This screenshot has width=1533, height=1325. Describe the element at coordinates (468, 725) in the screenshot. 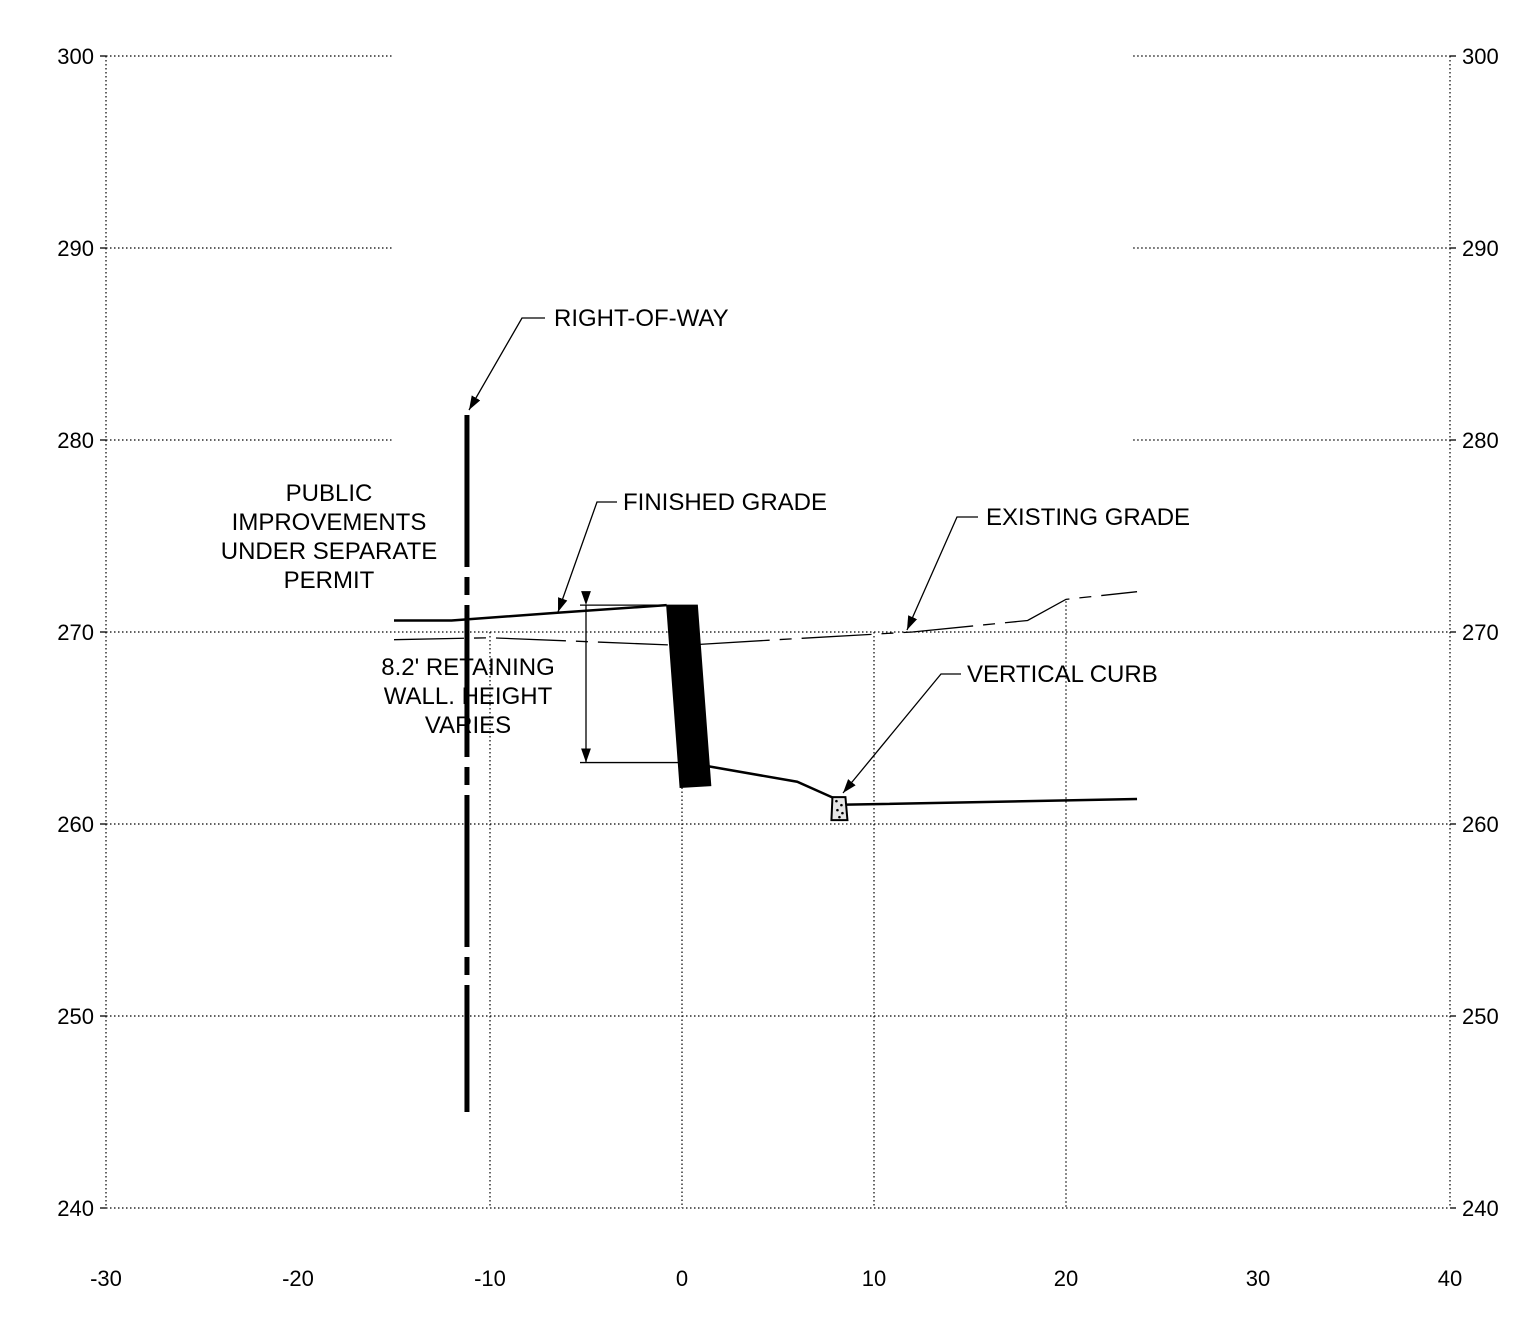

I see `retaining-wall-label: VARIES` at that location.